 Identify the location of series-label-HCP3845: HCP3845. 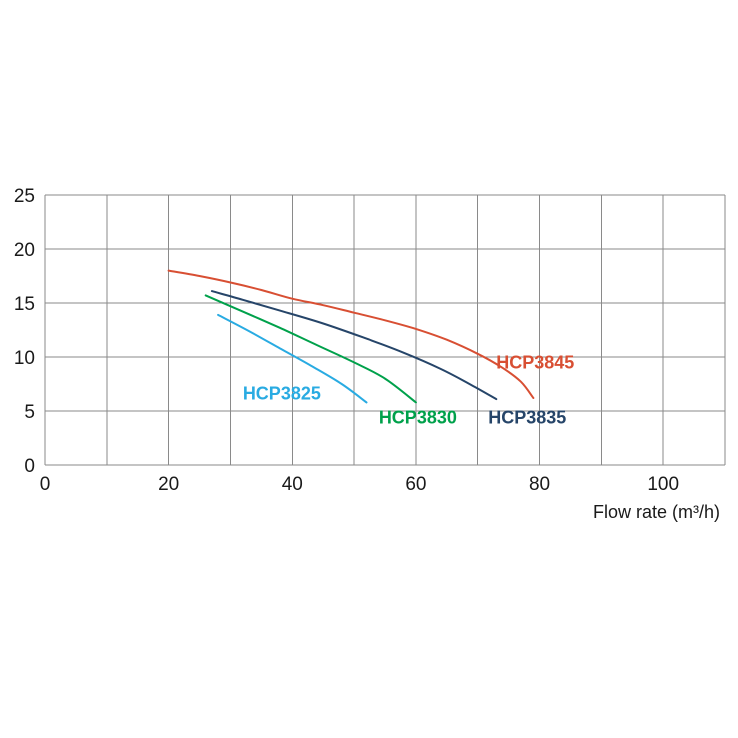
(535, 362).